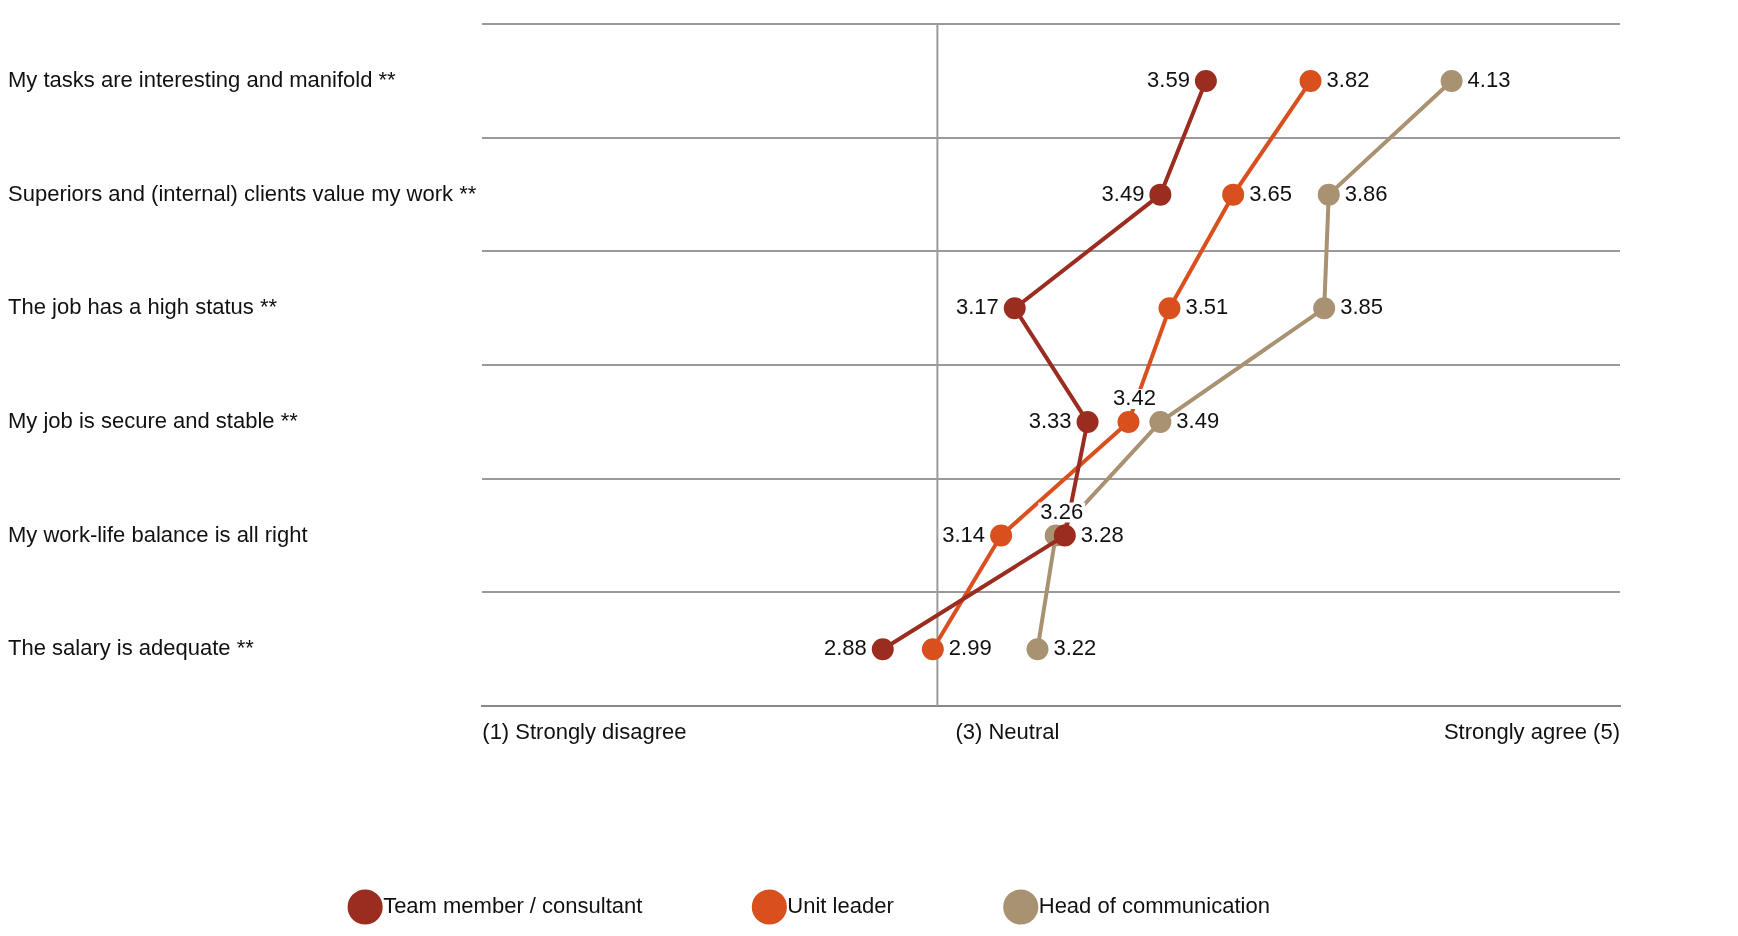 The width and height of the screenshot is (1738, 936). I want to click on y-tick-label: The job has a high status **, so click(143, 307).